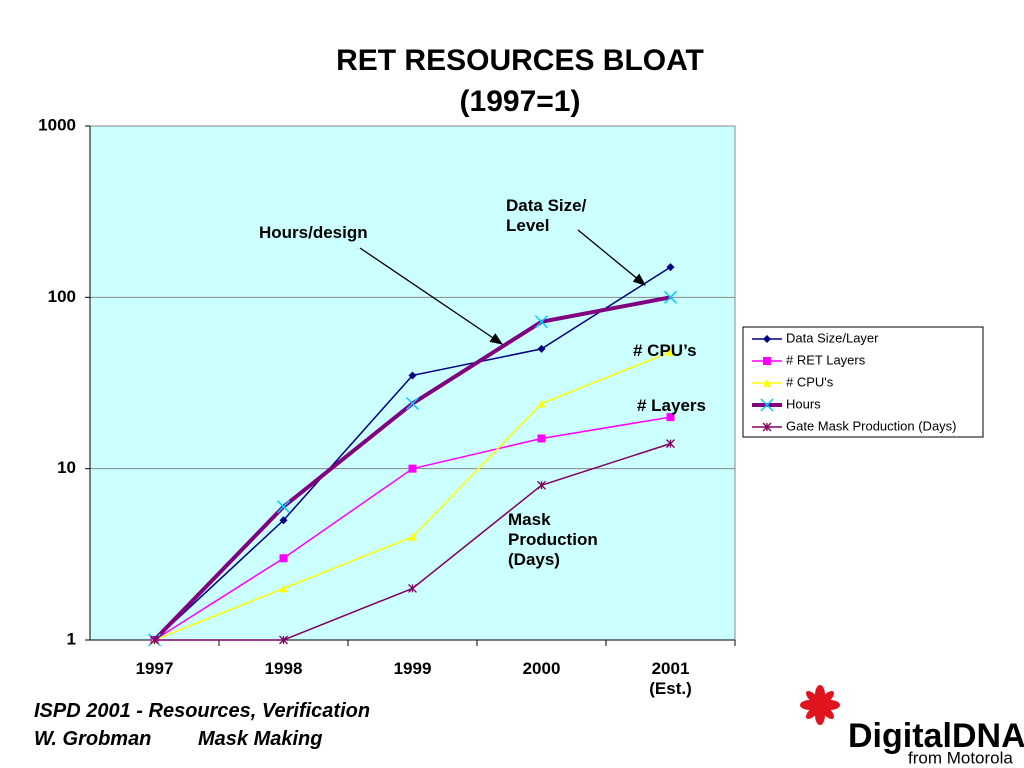  I want to click on x-tick-label: 1998, so click(283, 668).